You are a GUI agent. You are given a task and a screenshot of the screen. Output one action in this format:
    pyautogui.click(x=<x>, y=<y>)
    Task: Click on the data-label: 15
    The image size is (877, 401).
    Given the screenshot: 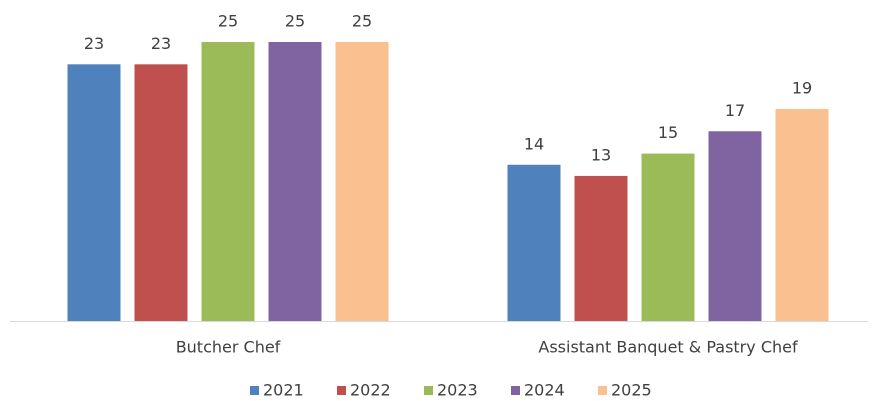 What is the action you would take?
    pyautogui.click(x=668, y=132)
    